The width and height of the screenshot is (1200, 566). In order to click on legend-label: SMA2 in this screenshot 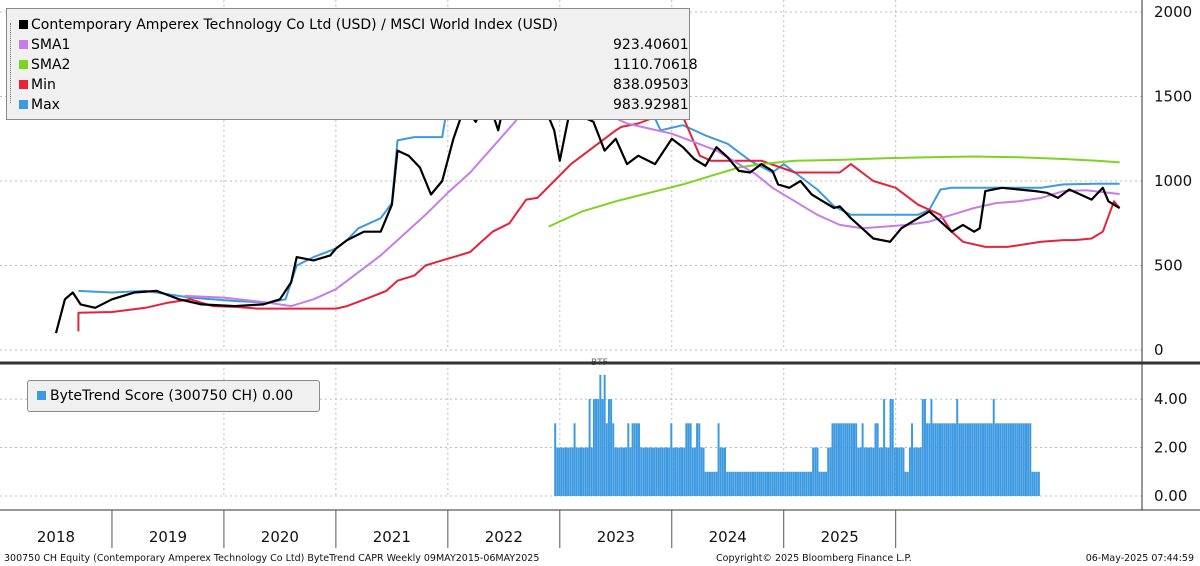, I will do `click(51, 65)`.